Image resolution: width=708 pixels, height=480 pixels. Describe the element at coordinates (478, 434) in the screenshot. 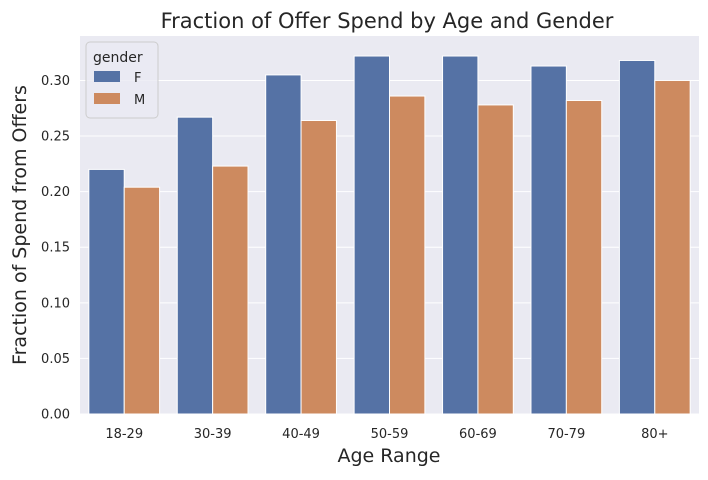

I see `x-tick-label: 60-69` at that location.